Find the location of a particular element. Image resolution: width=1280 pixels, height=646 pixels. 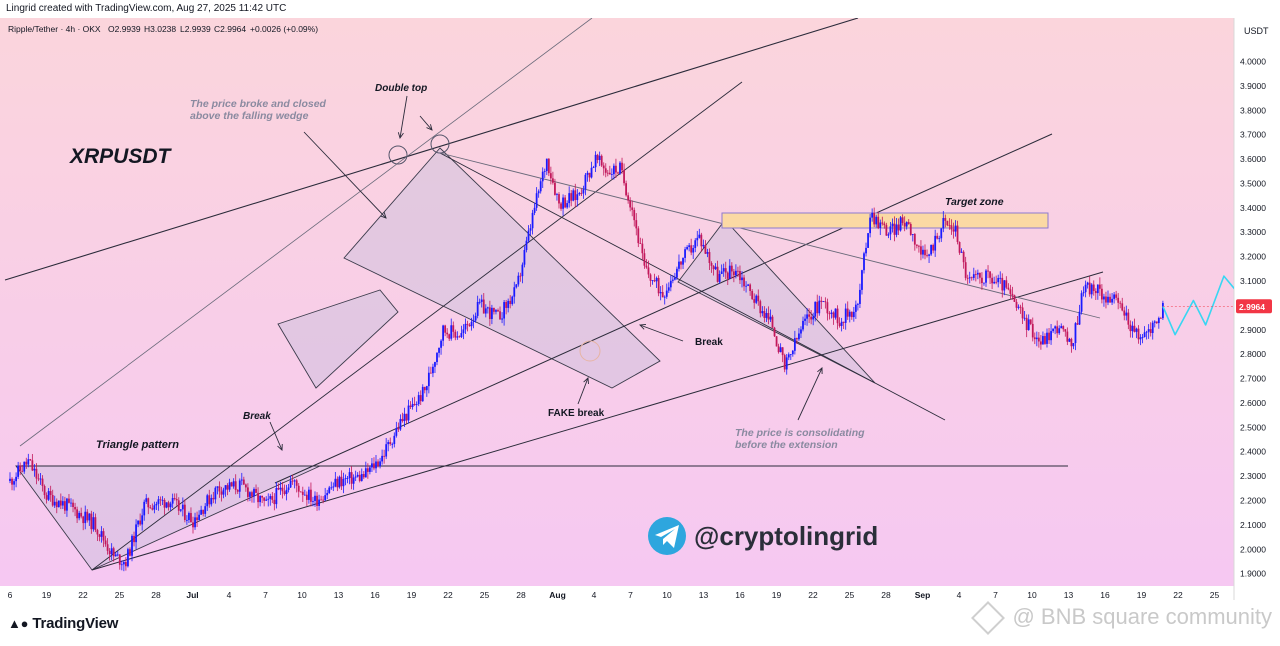

time-tick-label: 4 is located at coordinates (594, 595).